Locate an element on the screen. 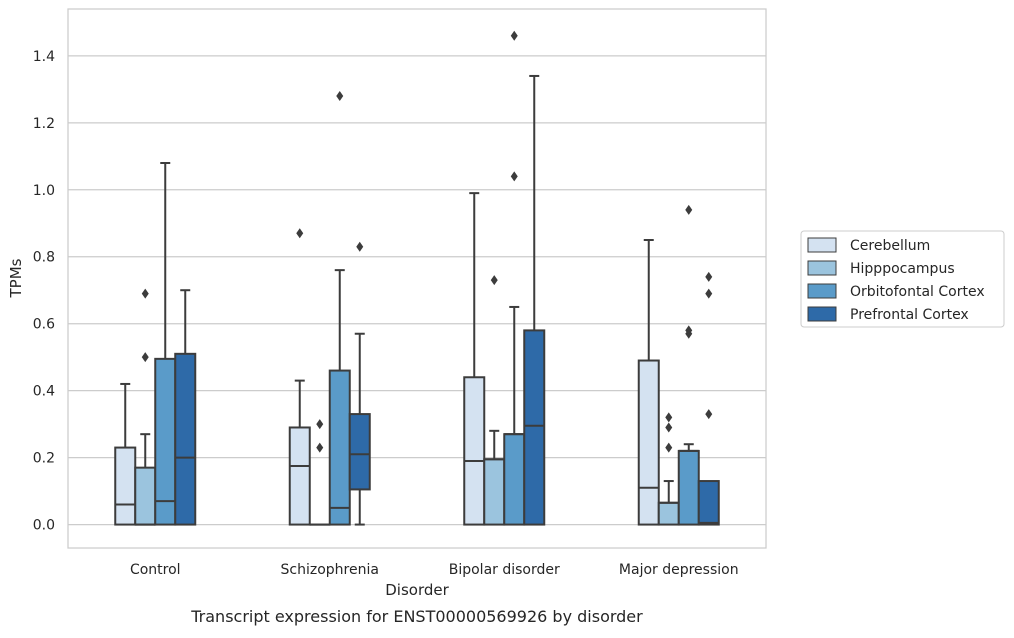 The height and width of the screenshot is (638, 1014). x-axis-label: Disorder is located at coordinates (417, 590).